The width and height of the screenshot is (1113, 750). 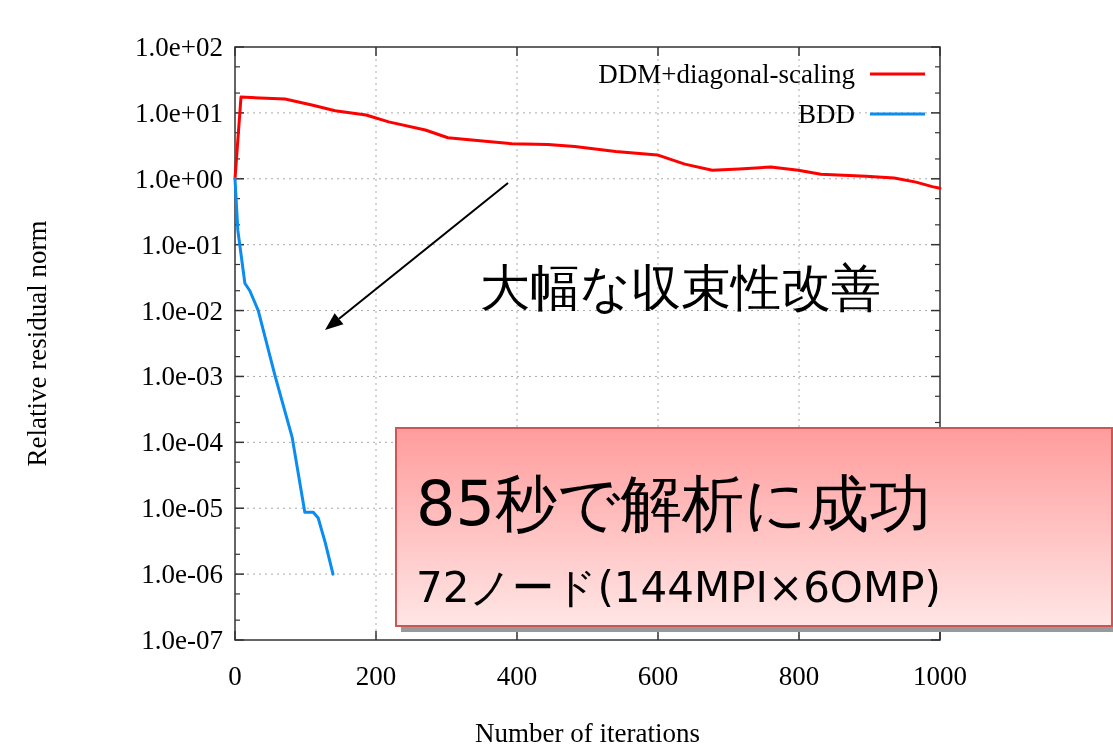 What do you see at coordinates (587, 733) in the screenshot?
I see `x-axis-title: Number of iterations` at bounding box center [587, 733].